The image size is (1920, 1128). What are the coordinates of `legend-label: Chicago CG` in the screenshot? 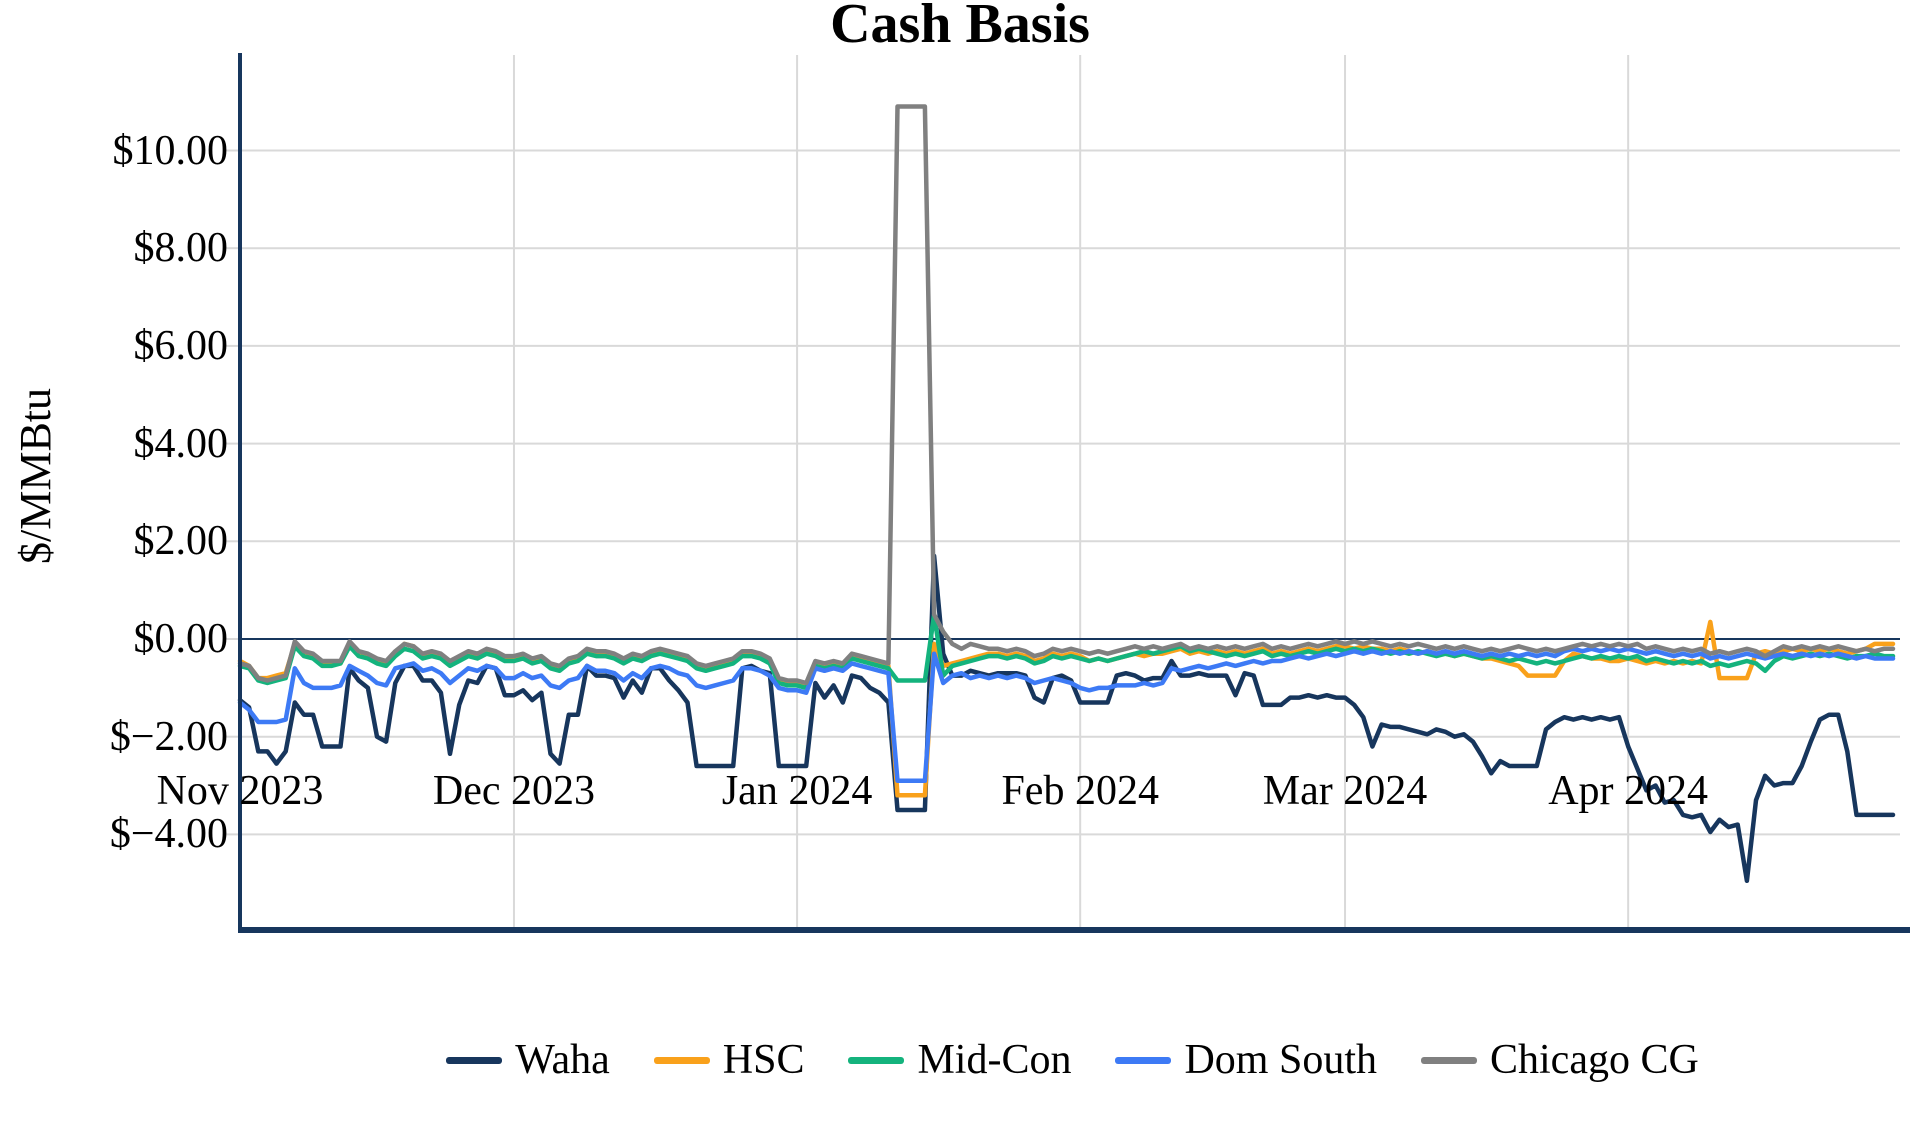 It's located at (1594, 1060).